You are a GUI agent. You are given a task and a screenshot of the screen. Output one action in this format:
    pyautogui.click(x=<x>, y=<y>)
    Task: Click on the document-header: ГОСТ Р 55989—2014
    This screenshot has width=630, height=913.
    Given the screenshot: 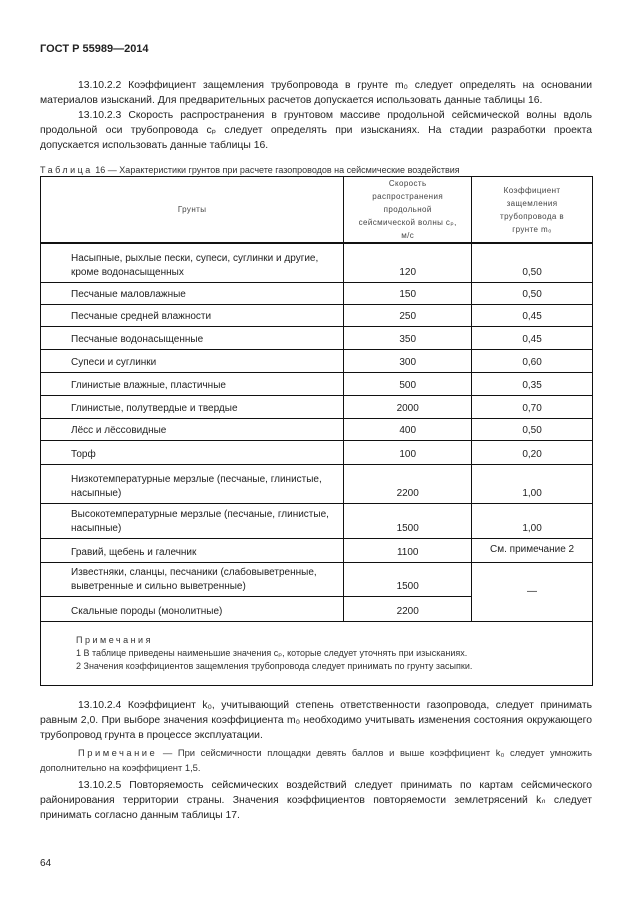 What is the action you would take?
    pyautogui.click(x=94, y=49)
    